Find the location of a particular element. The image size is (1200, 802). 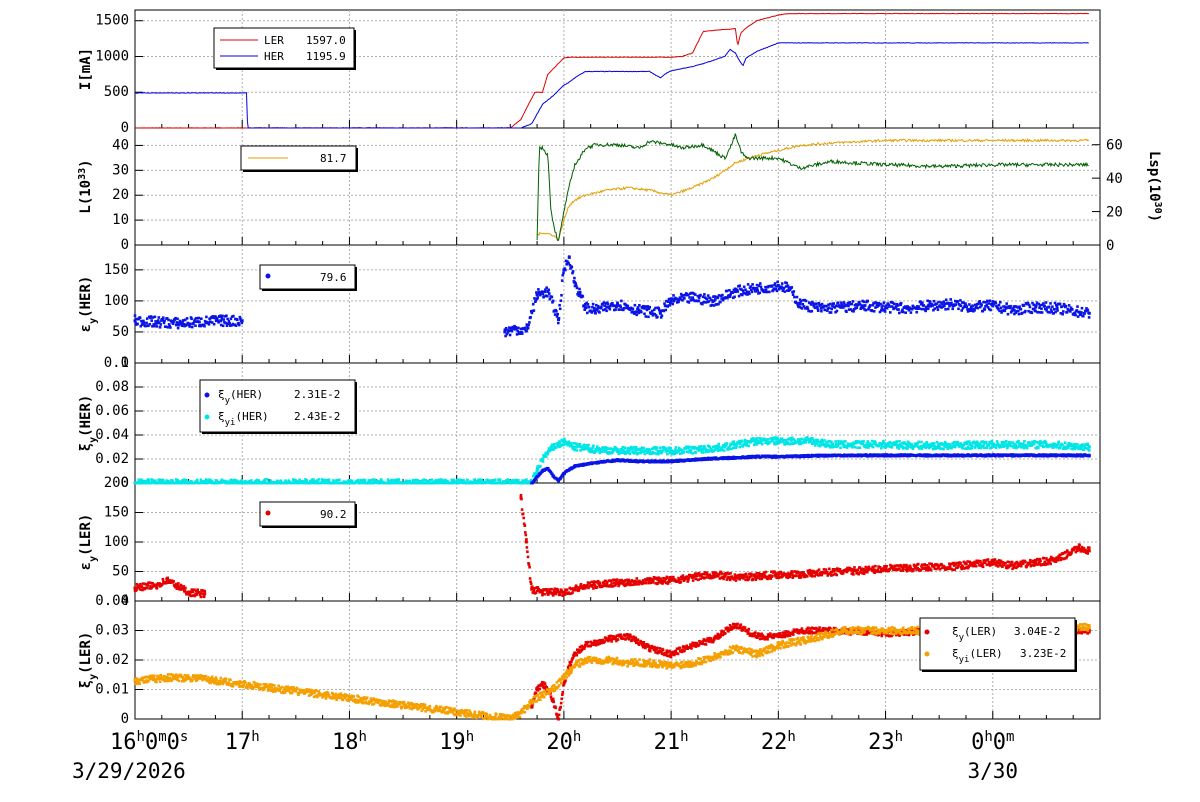

x-tick-label: 20h is located at coordinates (563, 742).